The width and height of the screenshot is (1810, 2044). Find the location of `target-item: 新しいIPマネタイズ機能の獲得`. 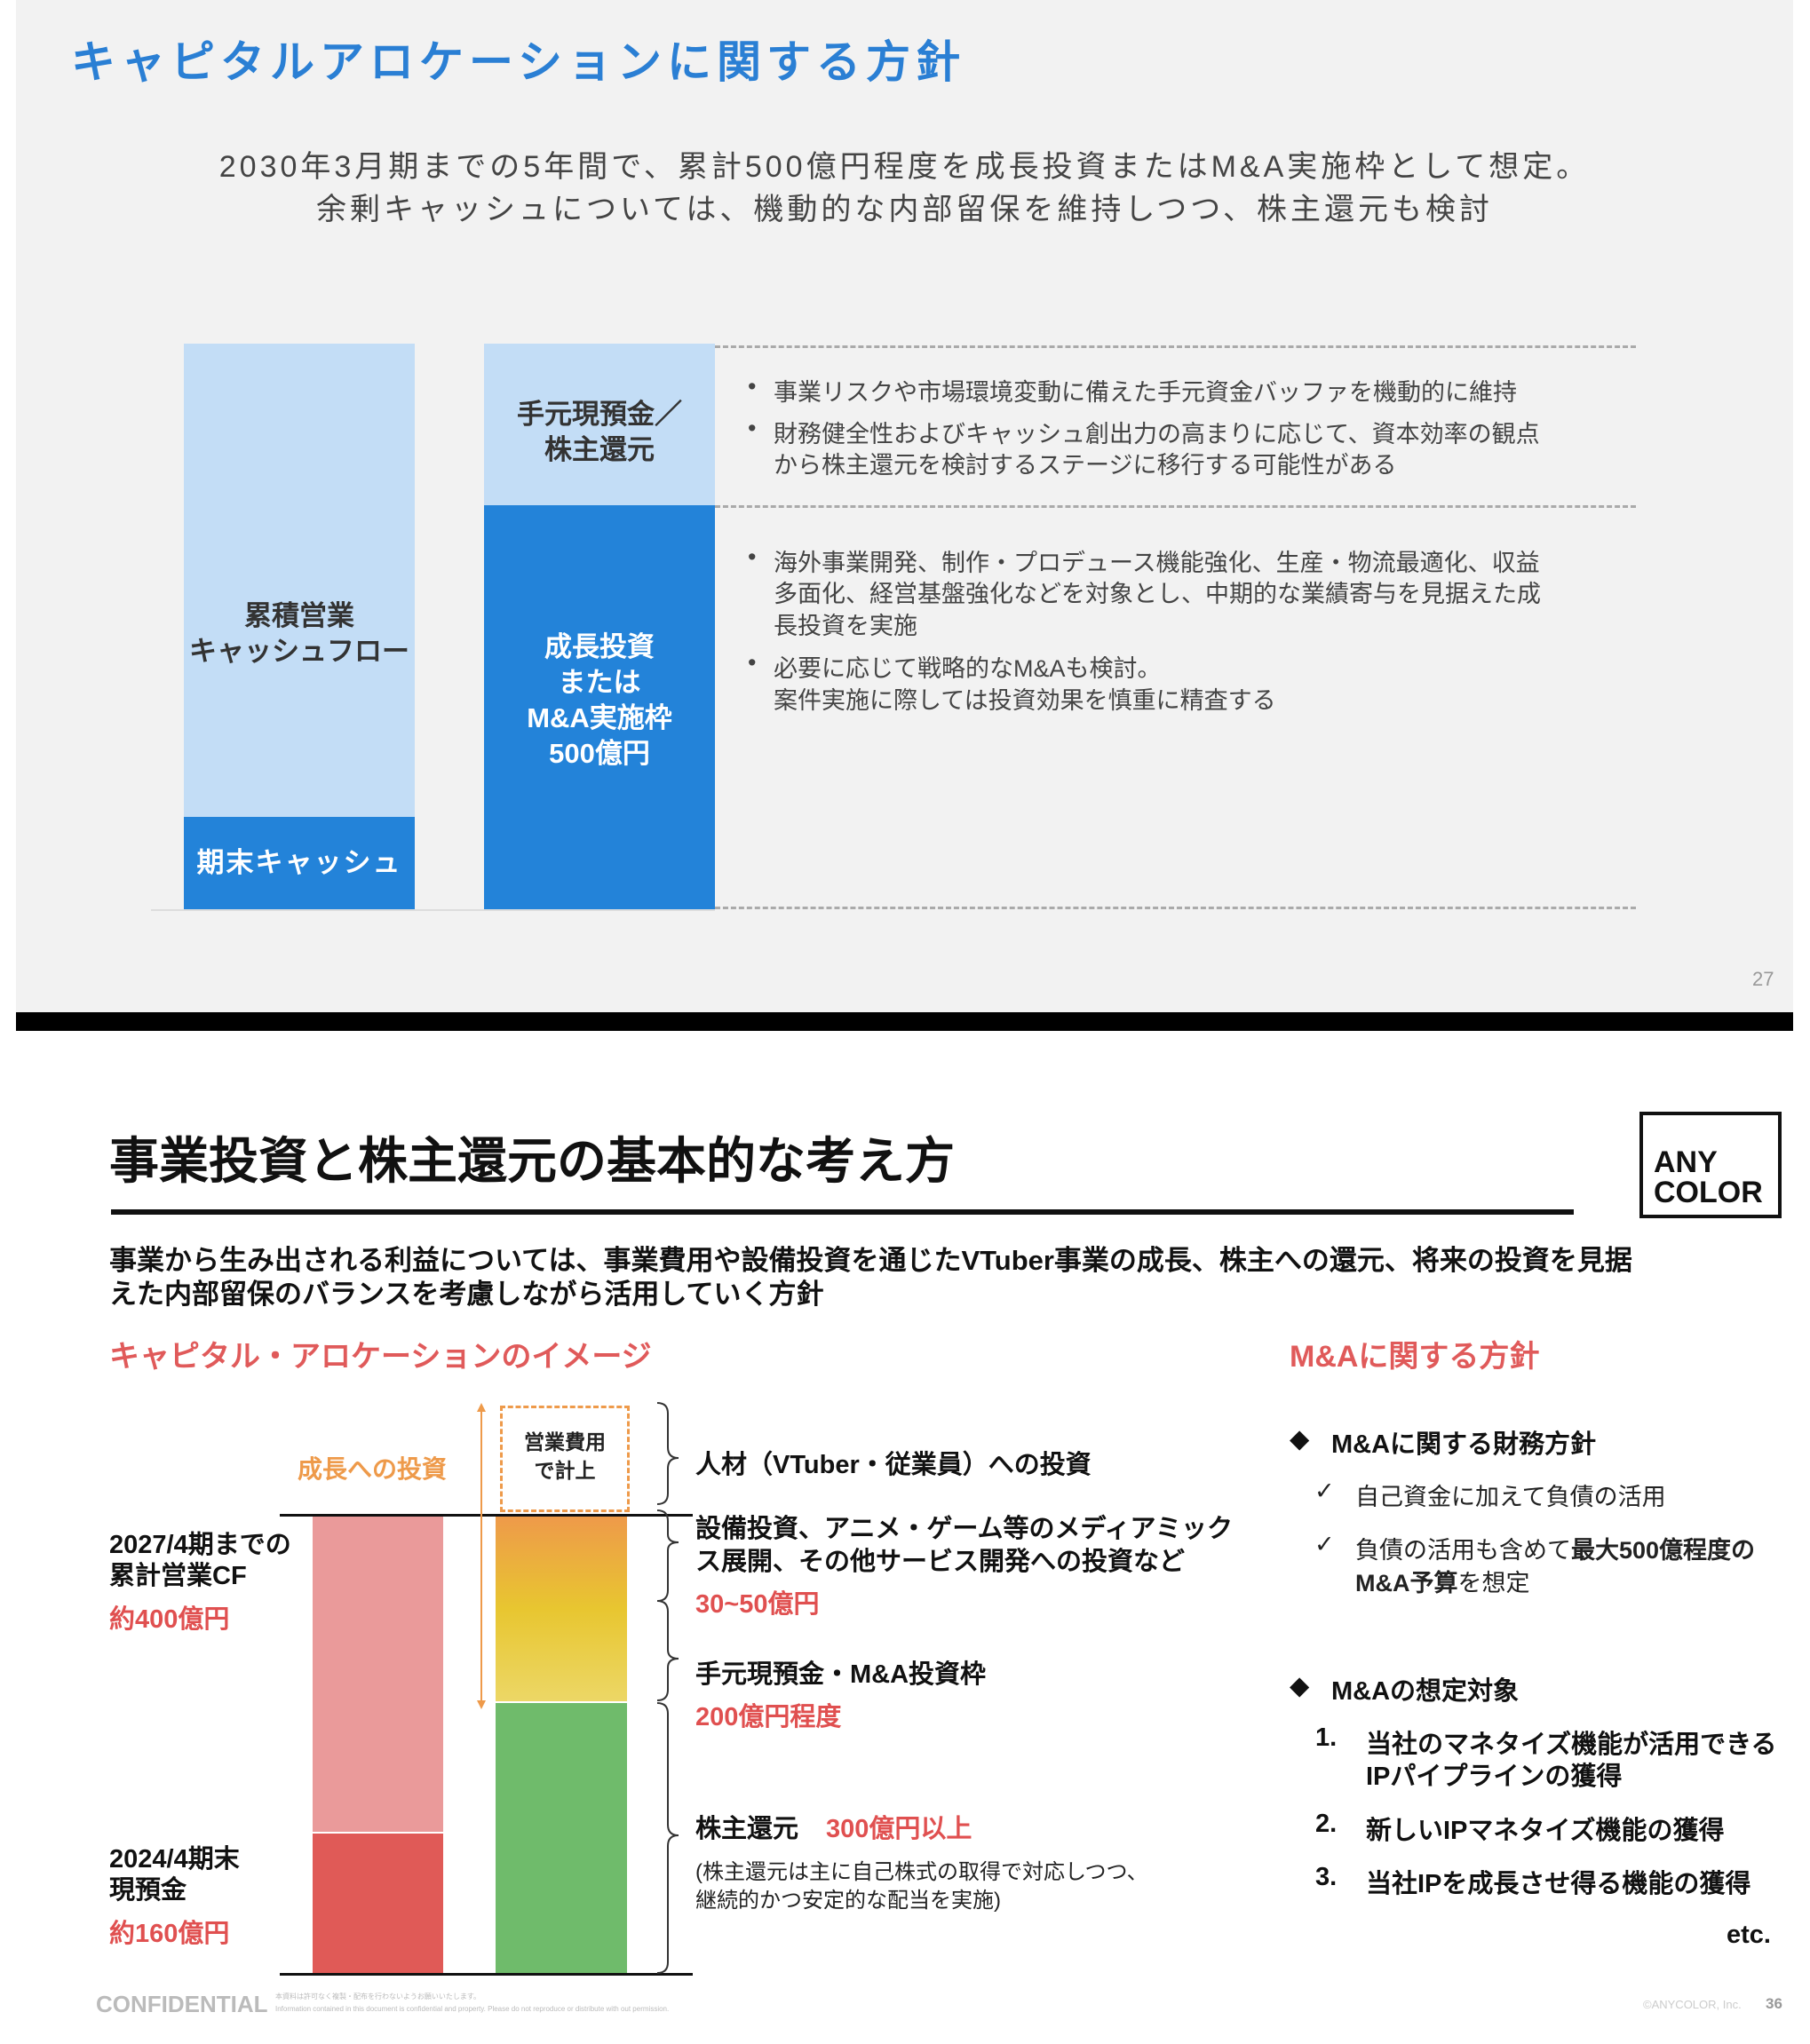

target-item: 新しいIPマネタイズ機能の獲得 is located at coordinates (1545, 1831).